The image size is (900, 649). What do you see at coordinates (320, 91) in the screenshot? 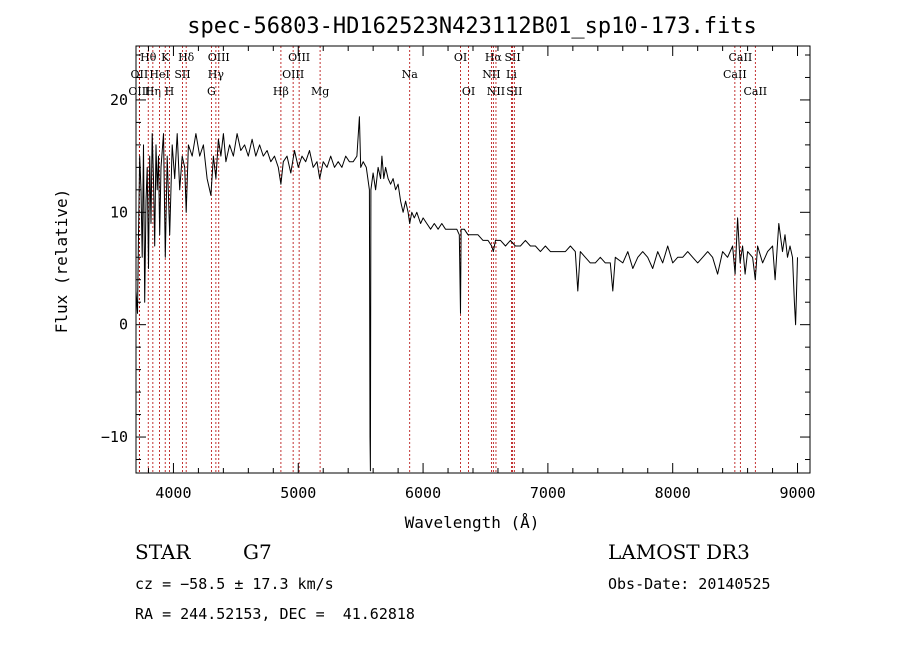
I see `spectral-line-label: Mg` at bounding box center [320, 91].